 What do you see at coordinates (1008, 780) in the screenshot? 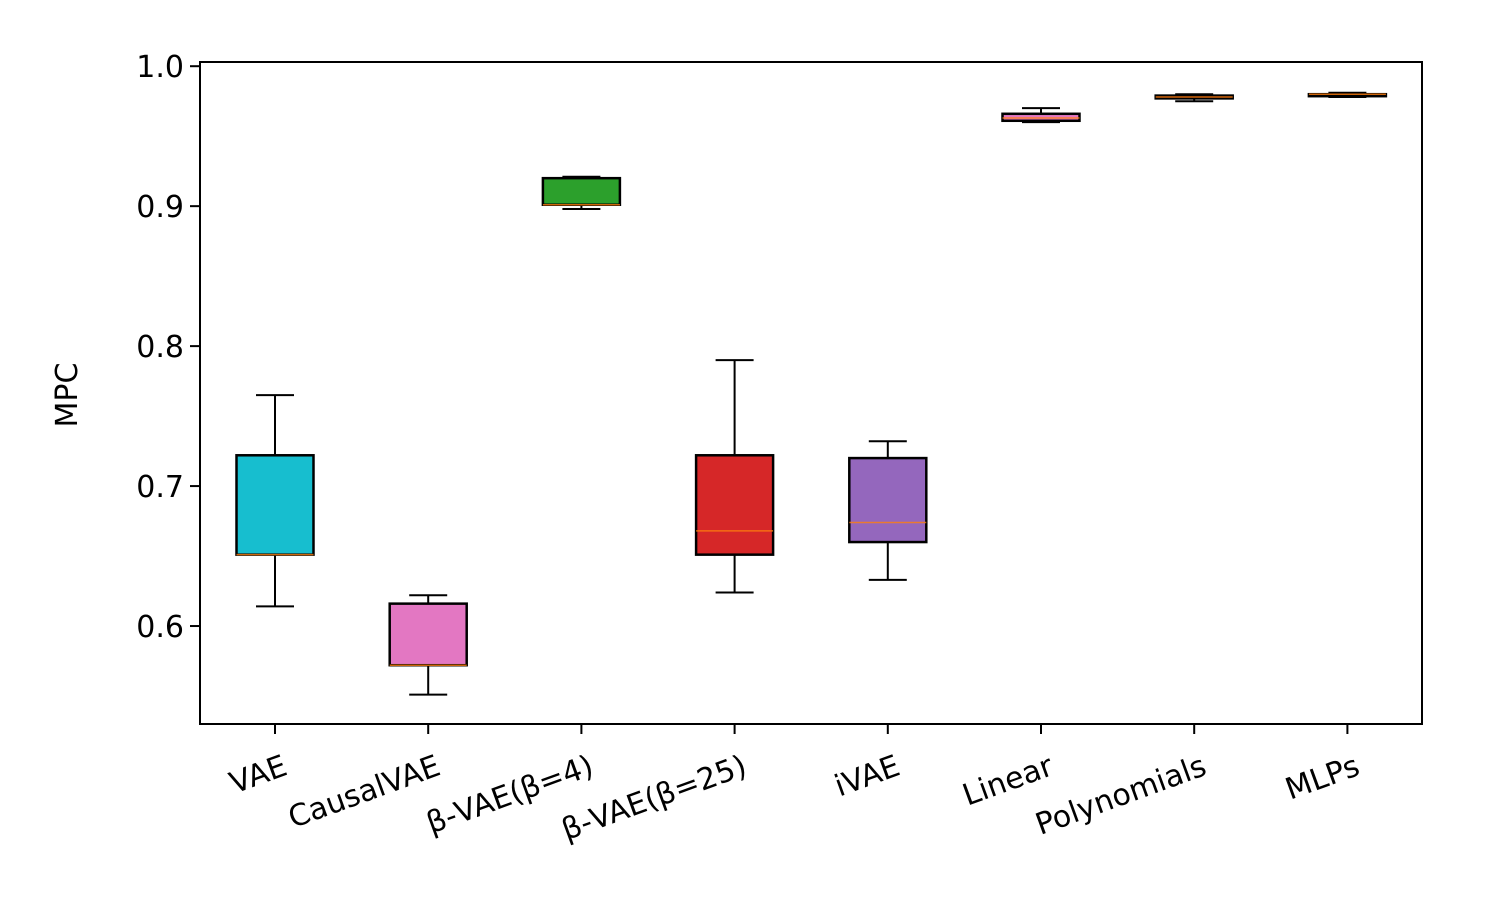
I see `x-tick-label: Linear` at bounding box center [1008, 780].